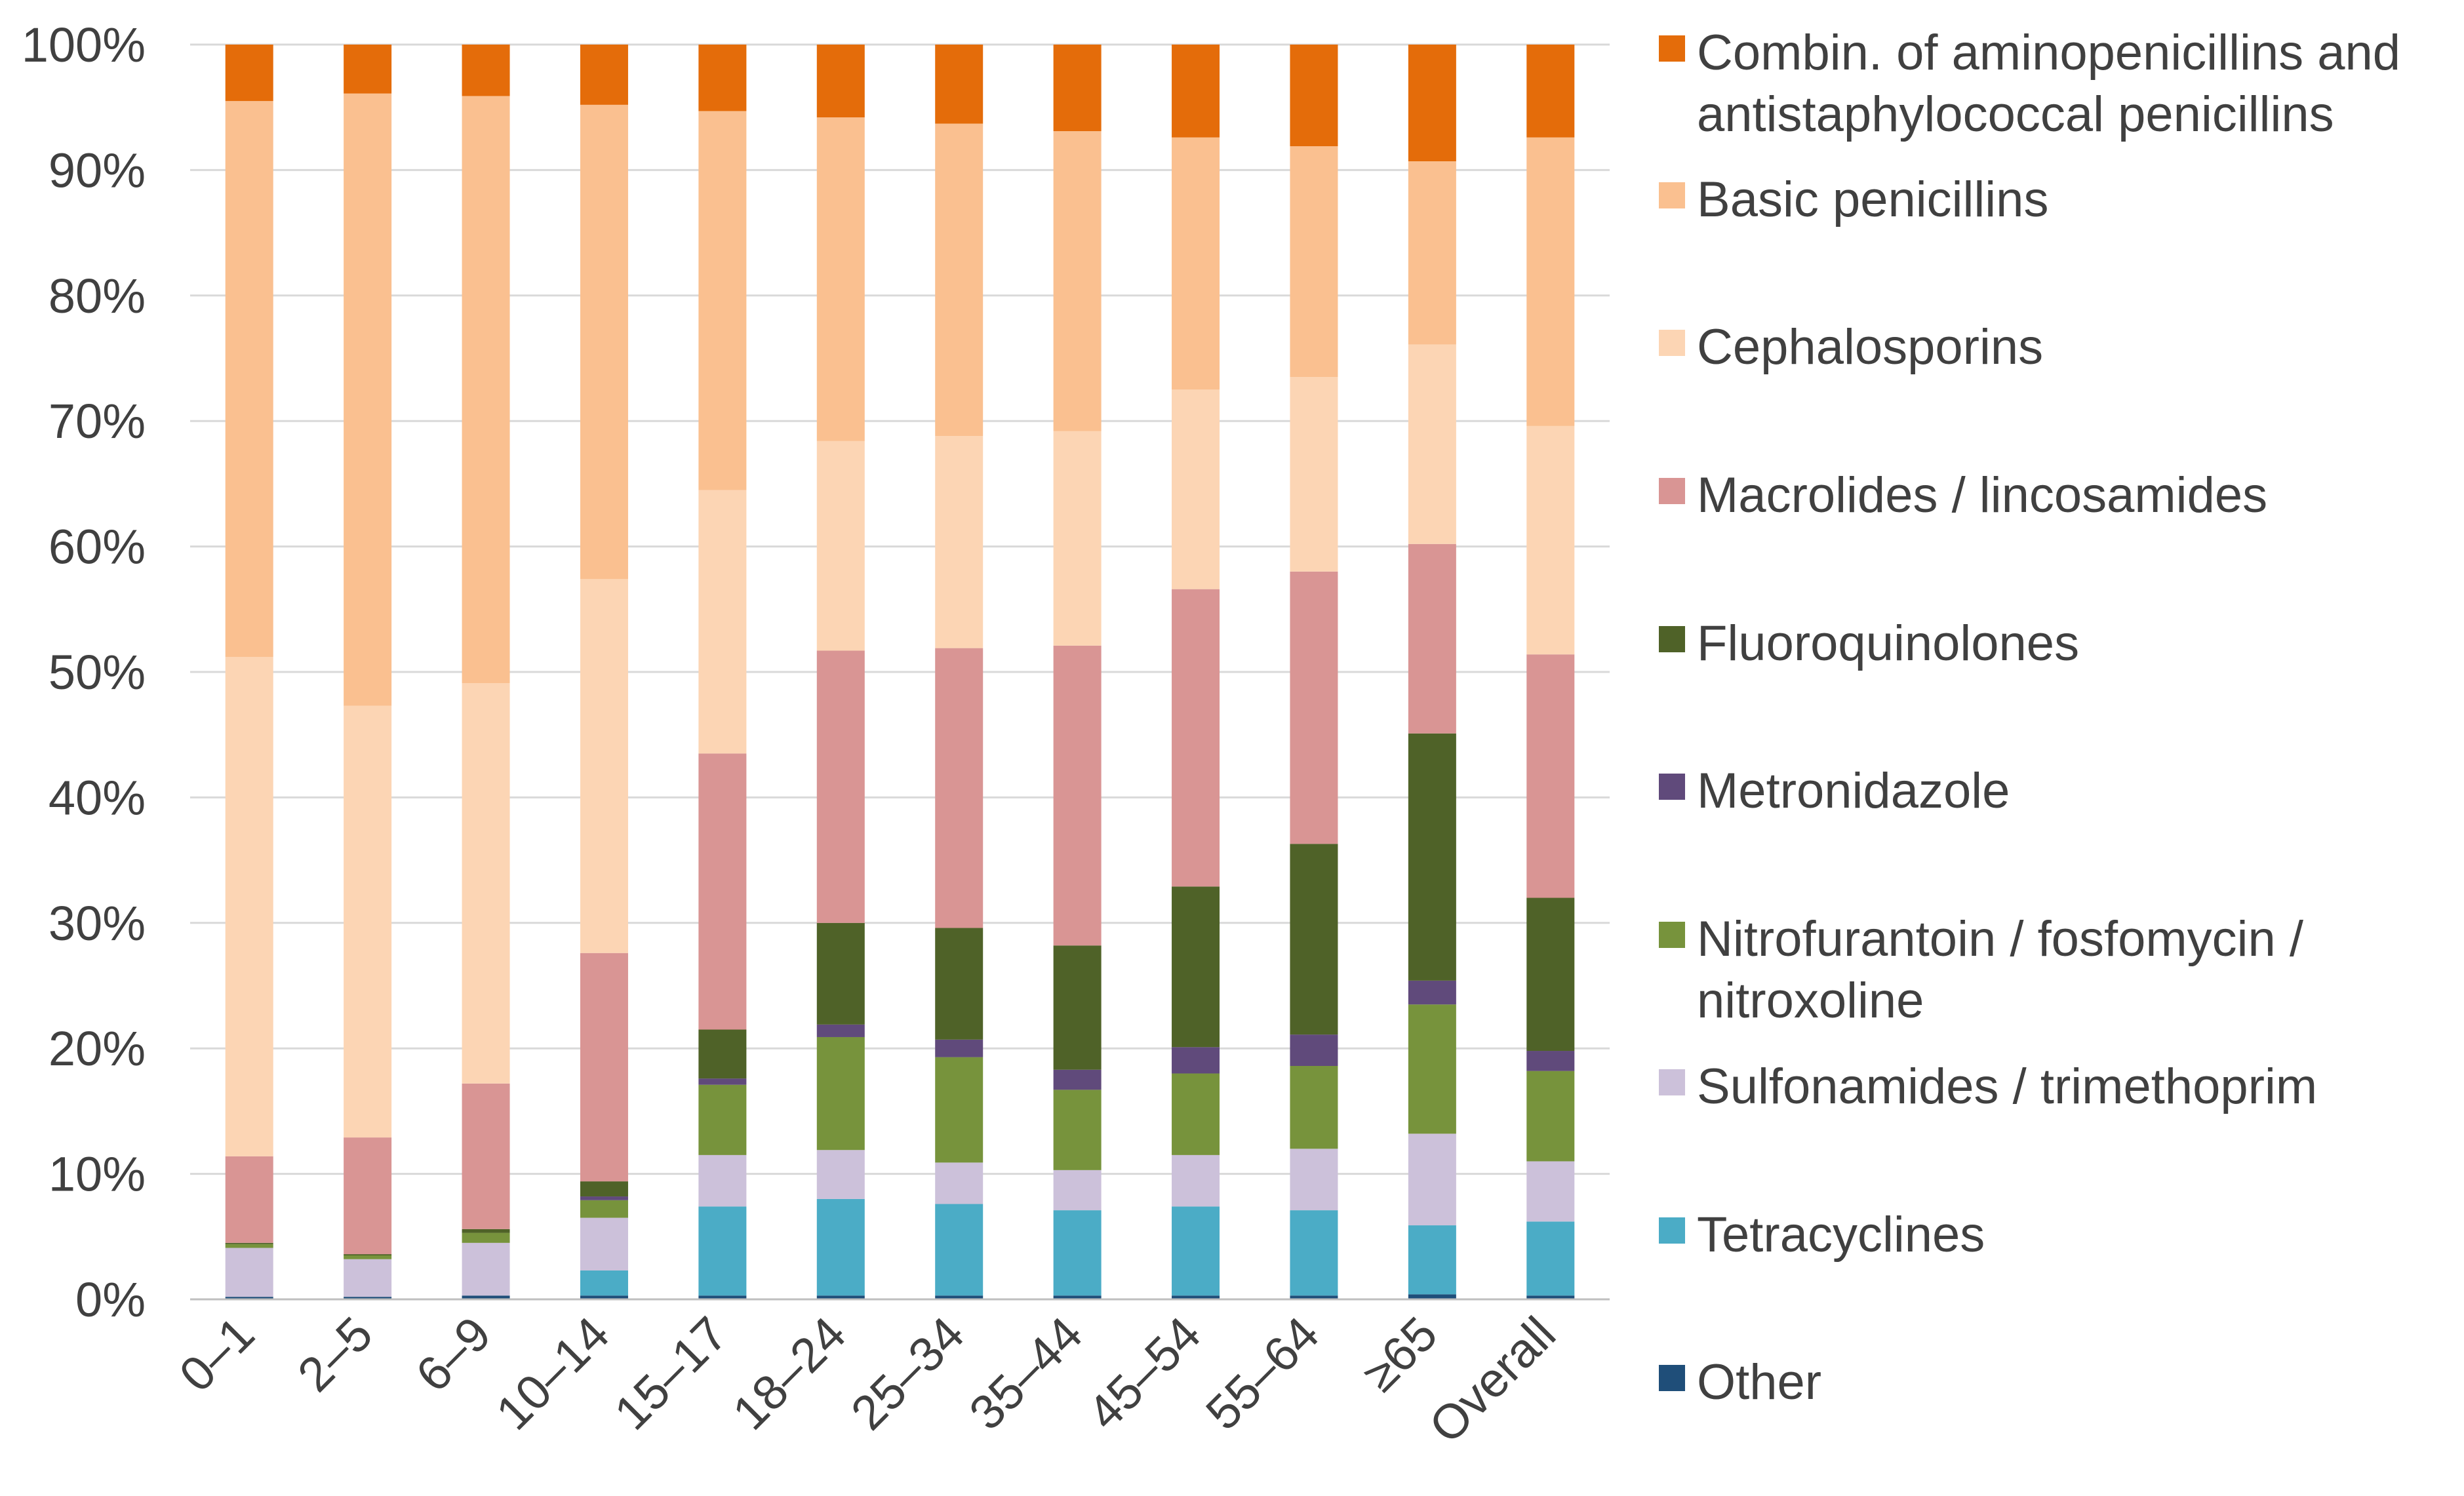 This screenshot has width=2464, height=1496. I want to click on y-tick-label: 20%, so click(97, 1048).